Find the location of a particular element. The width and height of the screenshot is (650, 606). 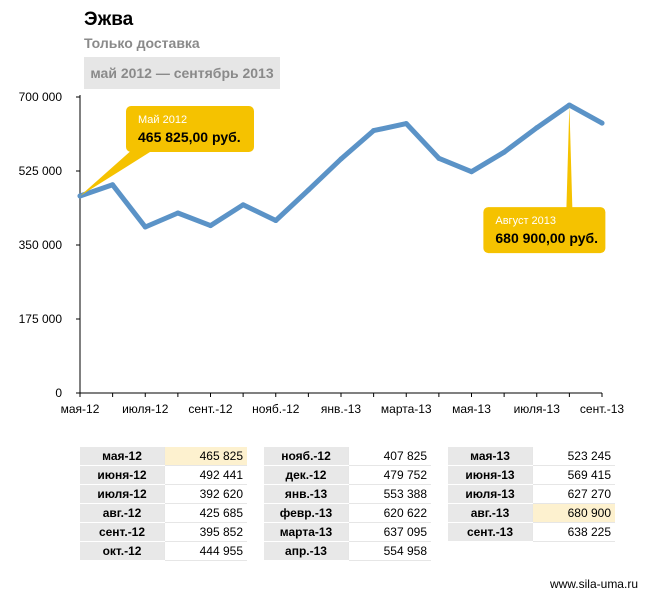

table-month-cell: июня-12 is located at coordinates (122, 475).